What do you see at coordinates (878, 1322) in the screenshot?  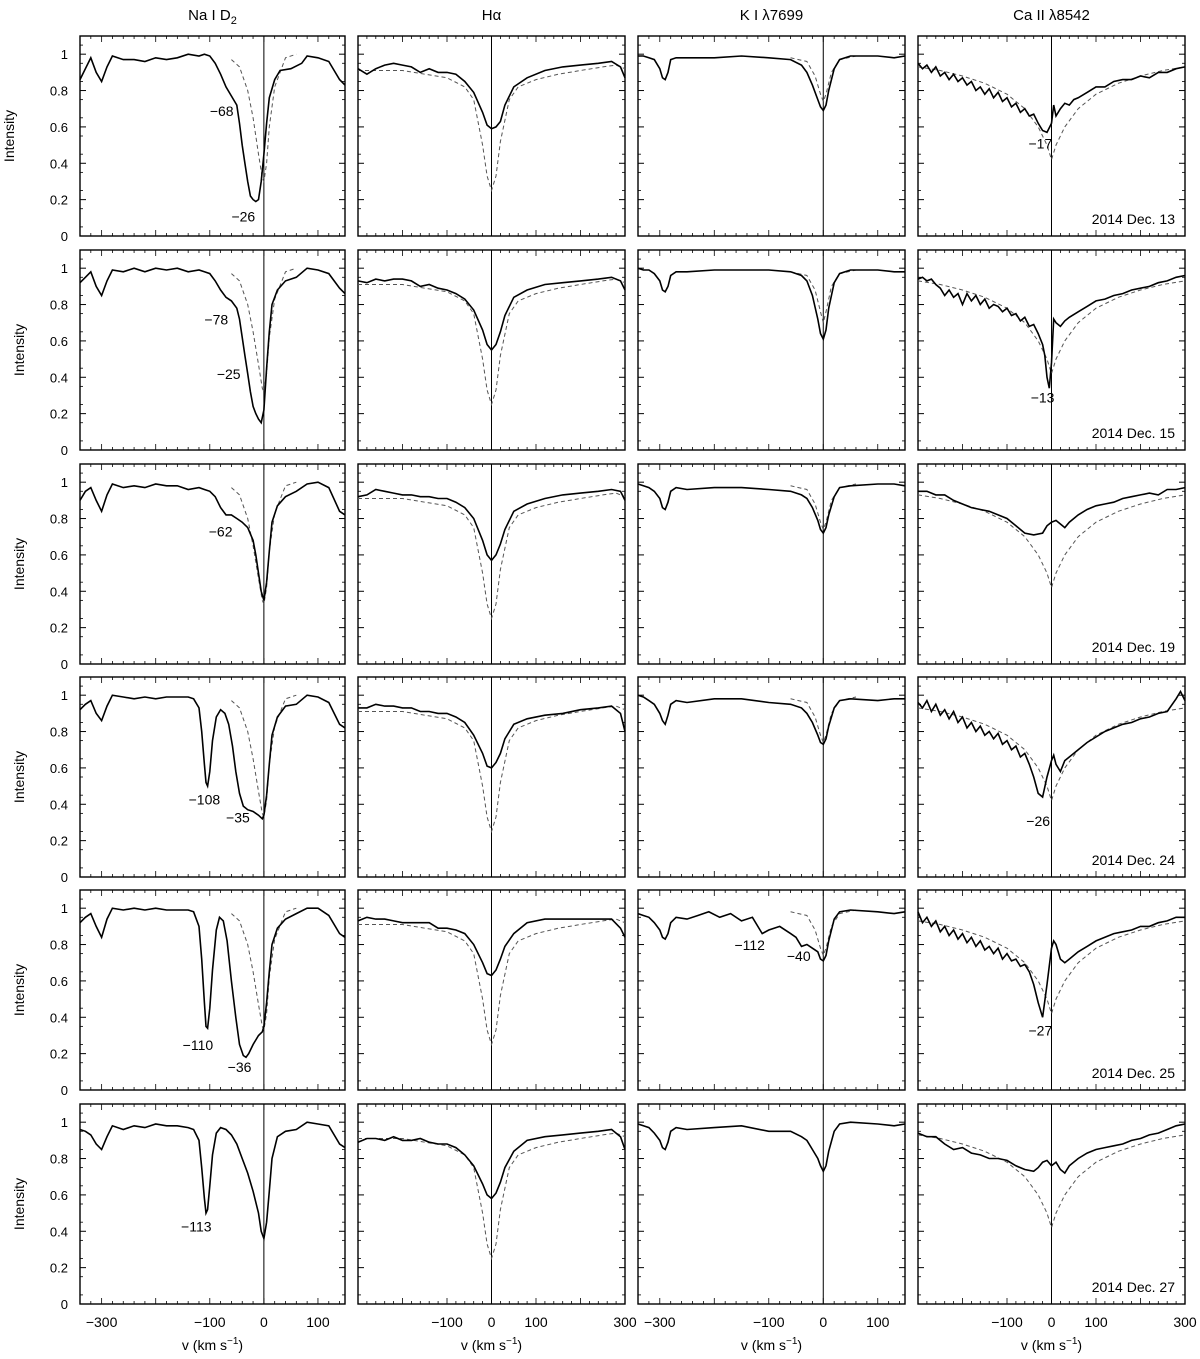 I see `x-tick-label: 100` at bounding box center [878, 1322].